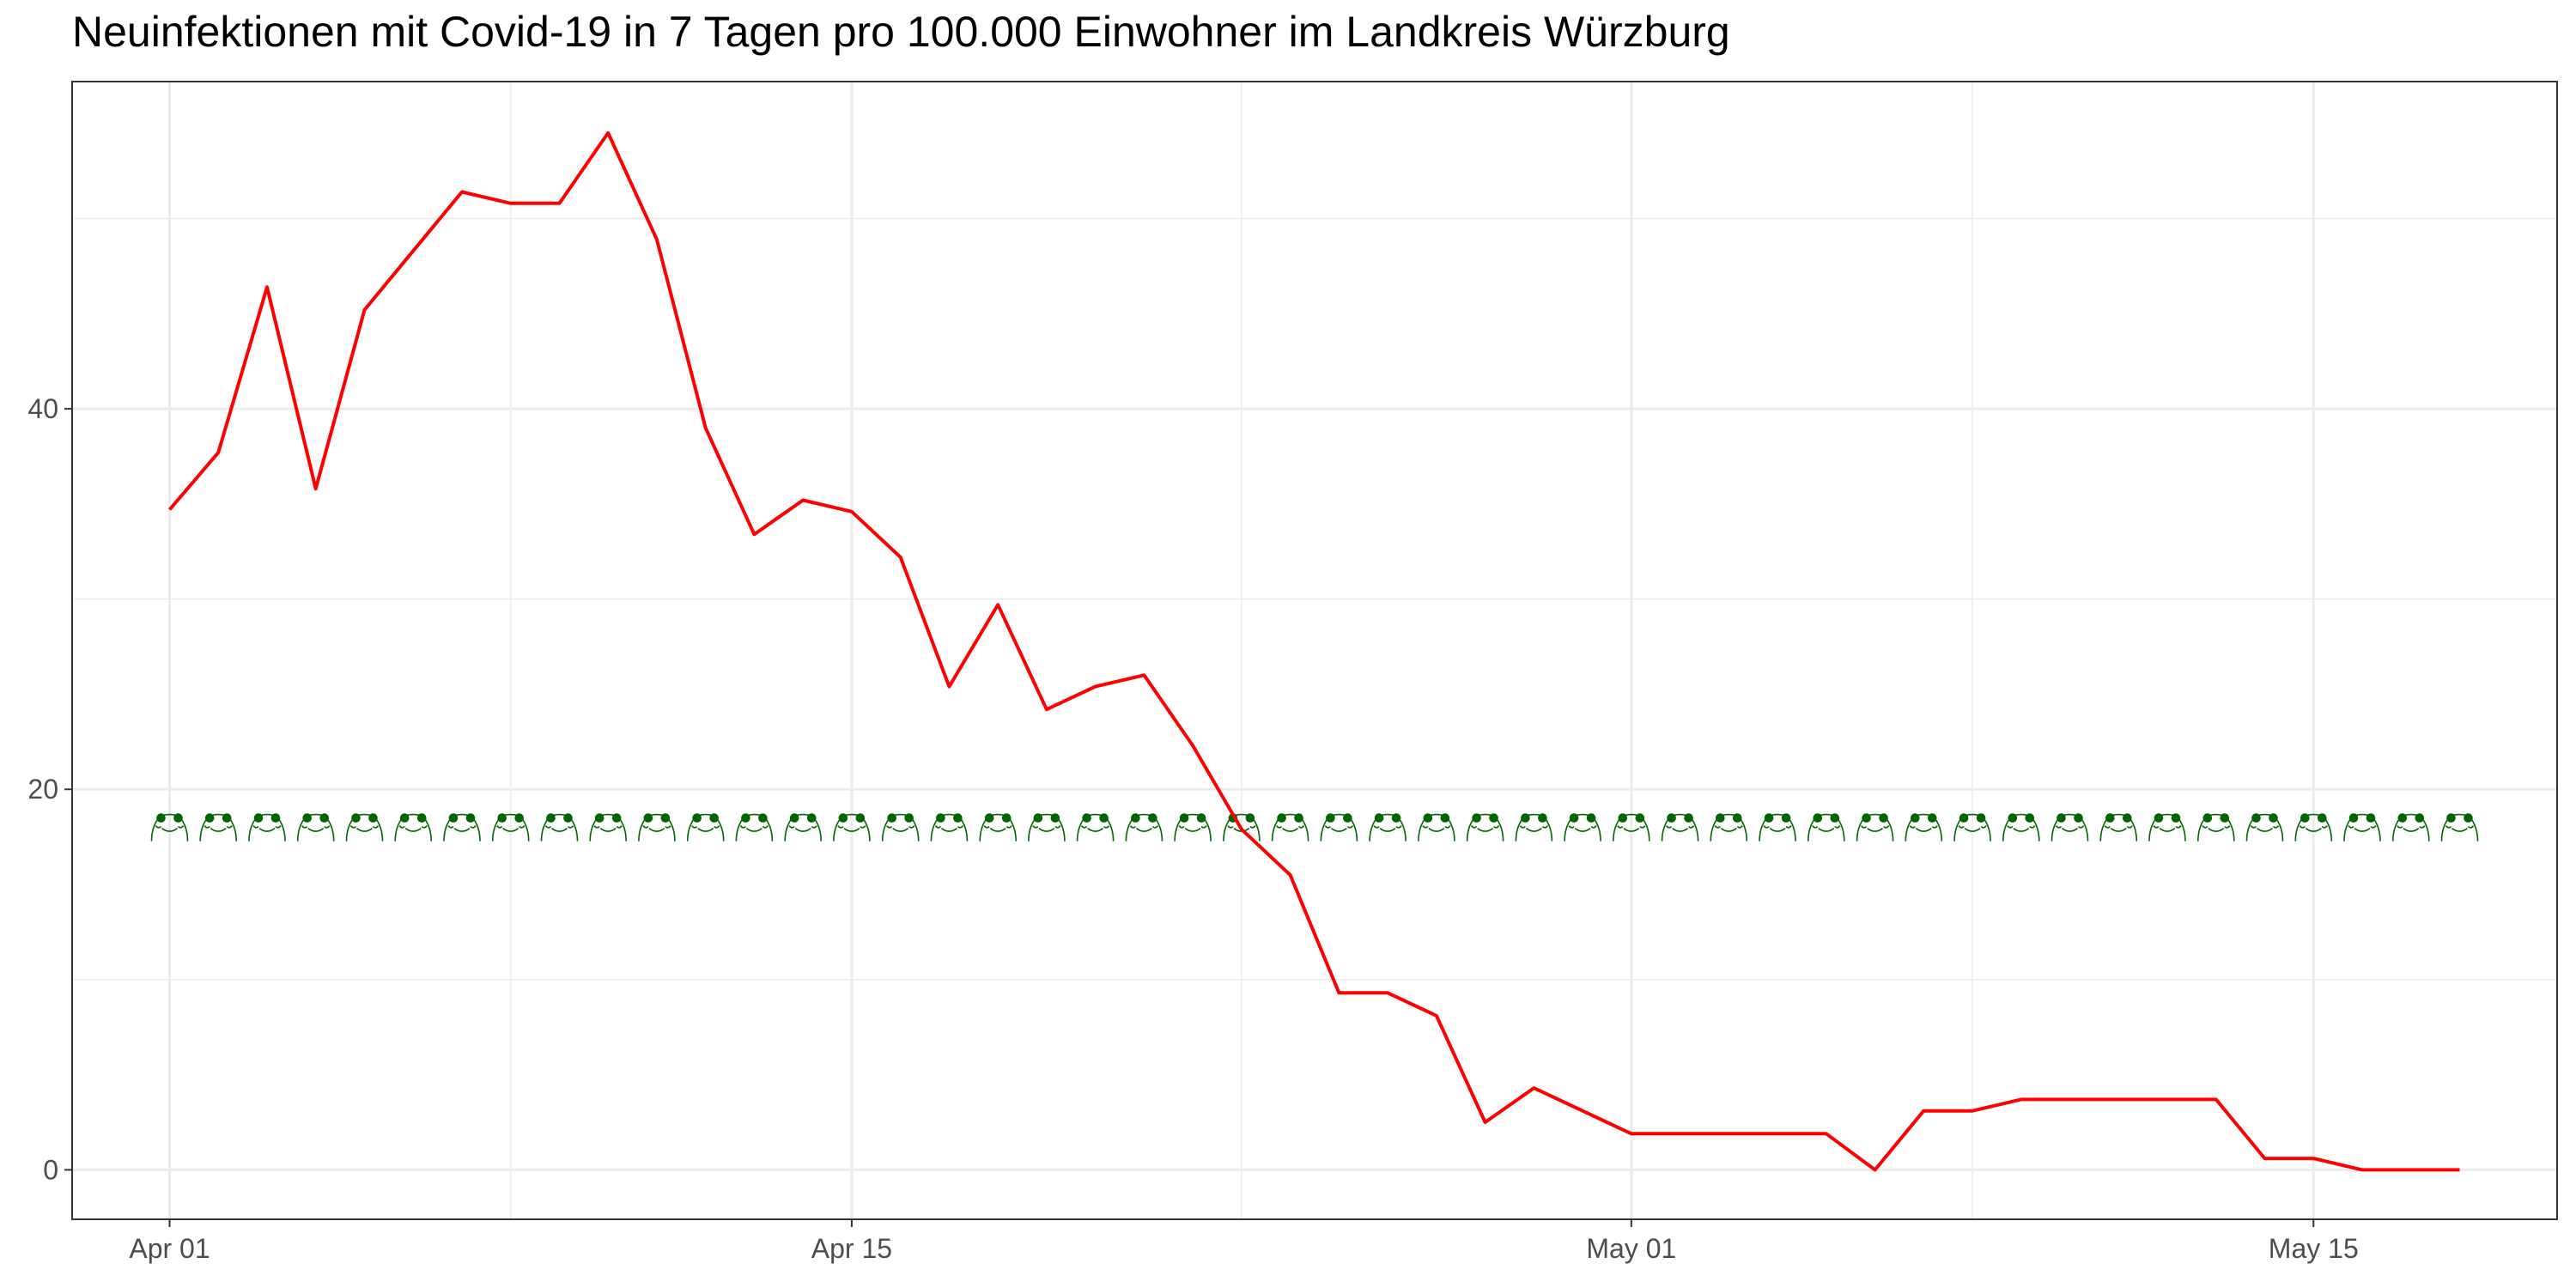 The image size is (2576, 1288). I want to click on frog-marker-row, so click(1314, 827).